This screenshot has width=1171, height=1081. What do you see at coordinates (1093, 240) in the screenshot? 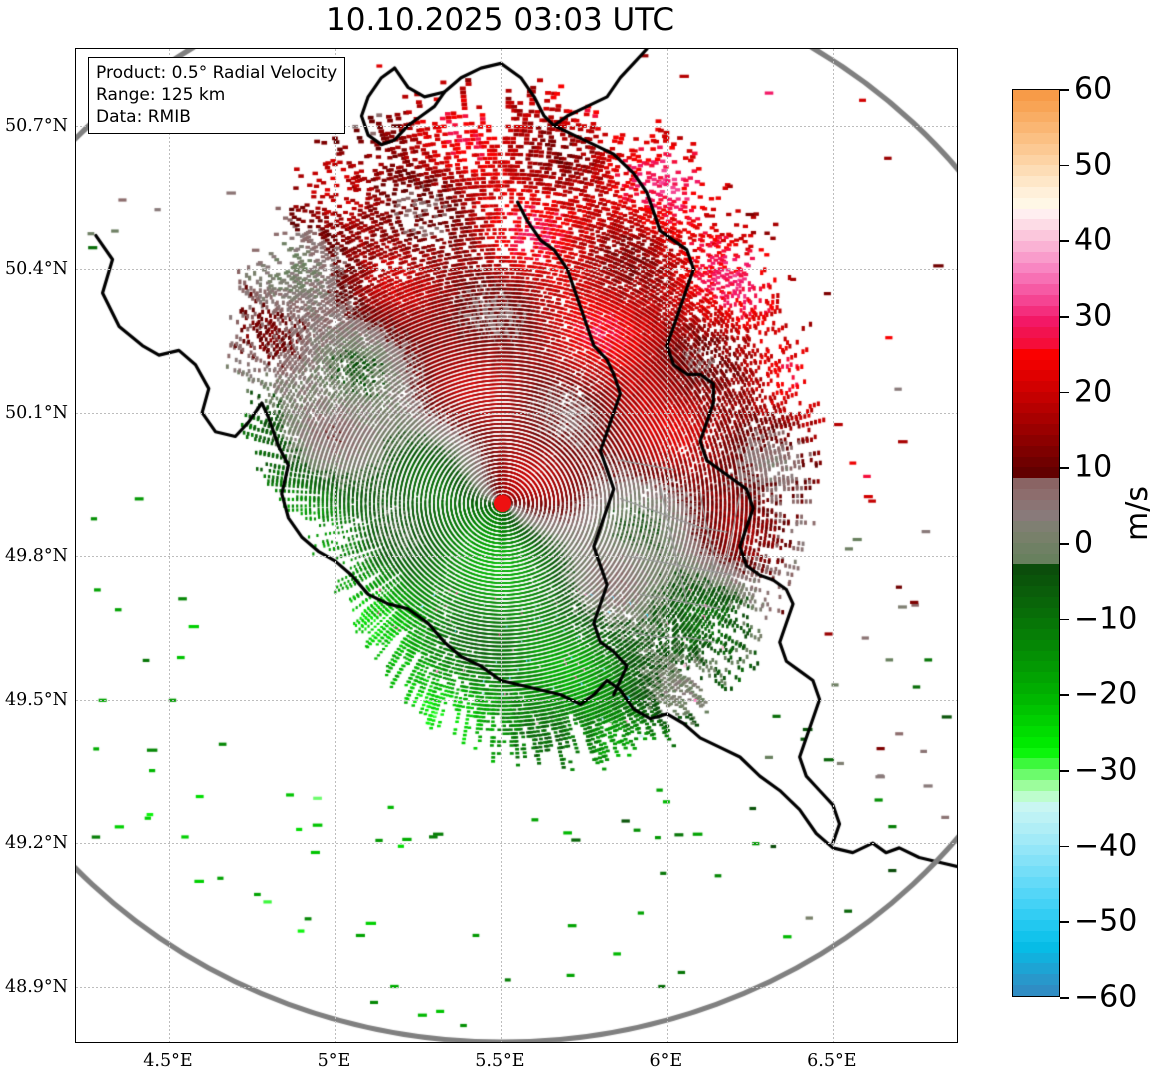
I see `colorbar-tick-label: 40` at bounding box center [1093, 240].